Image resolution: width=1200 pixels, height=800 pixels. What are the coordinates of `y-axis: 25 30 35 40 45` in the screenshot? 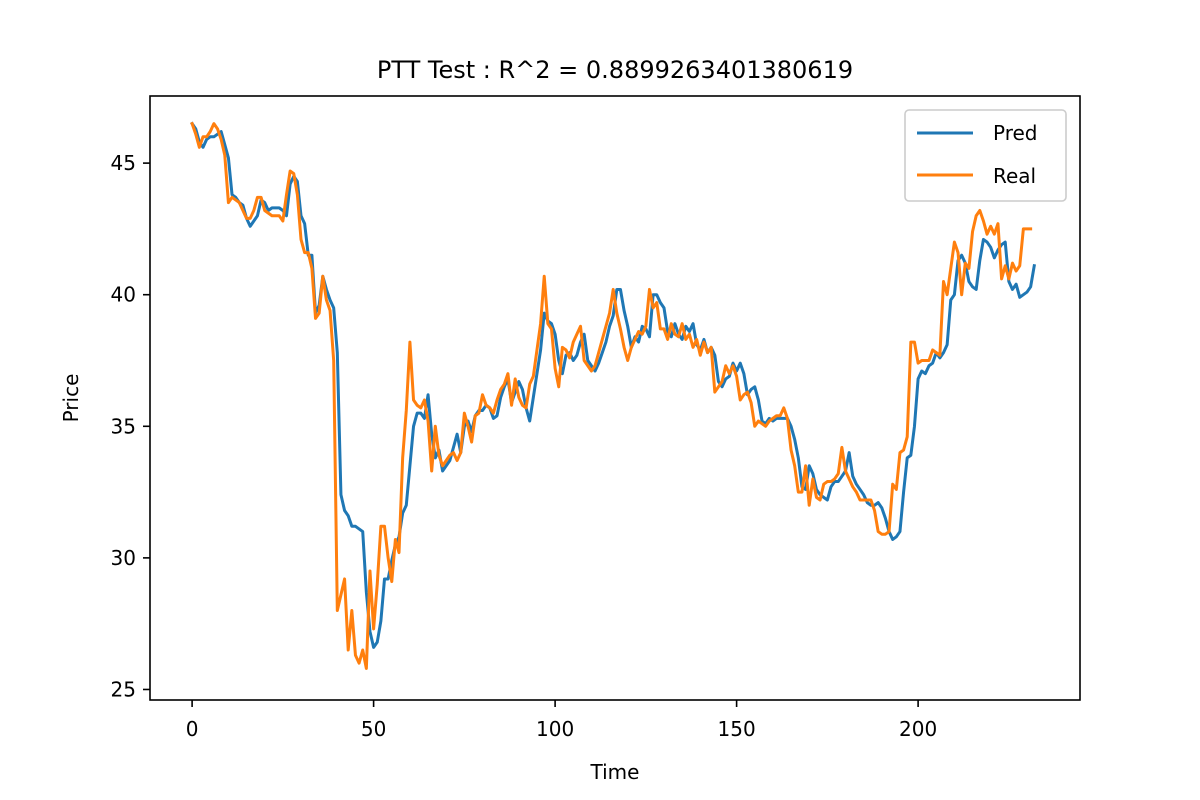 It's located at (130, 426).